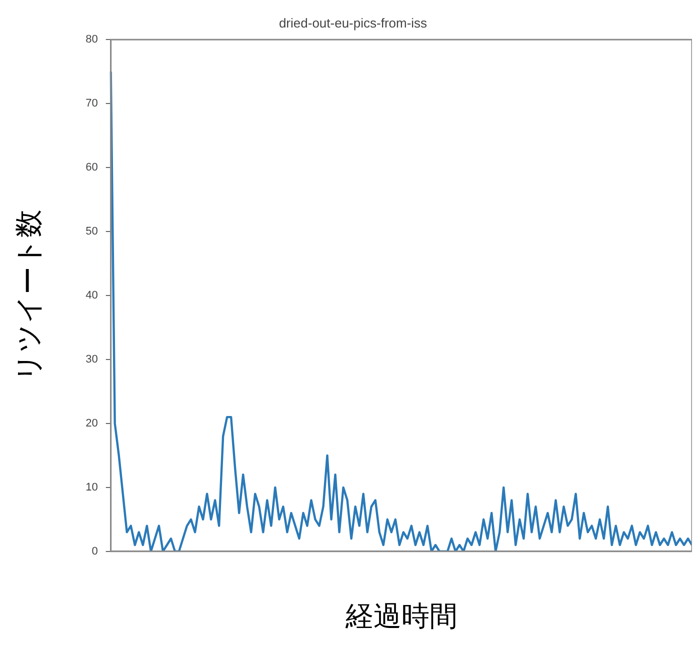 Image resolution: width=700 pixels, height=649 pixels. I want to click on y-tick-label: 70, so click(92, 104).